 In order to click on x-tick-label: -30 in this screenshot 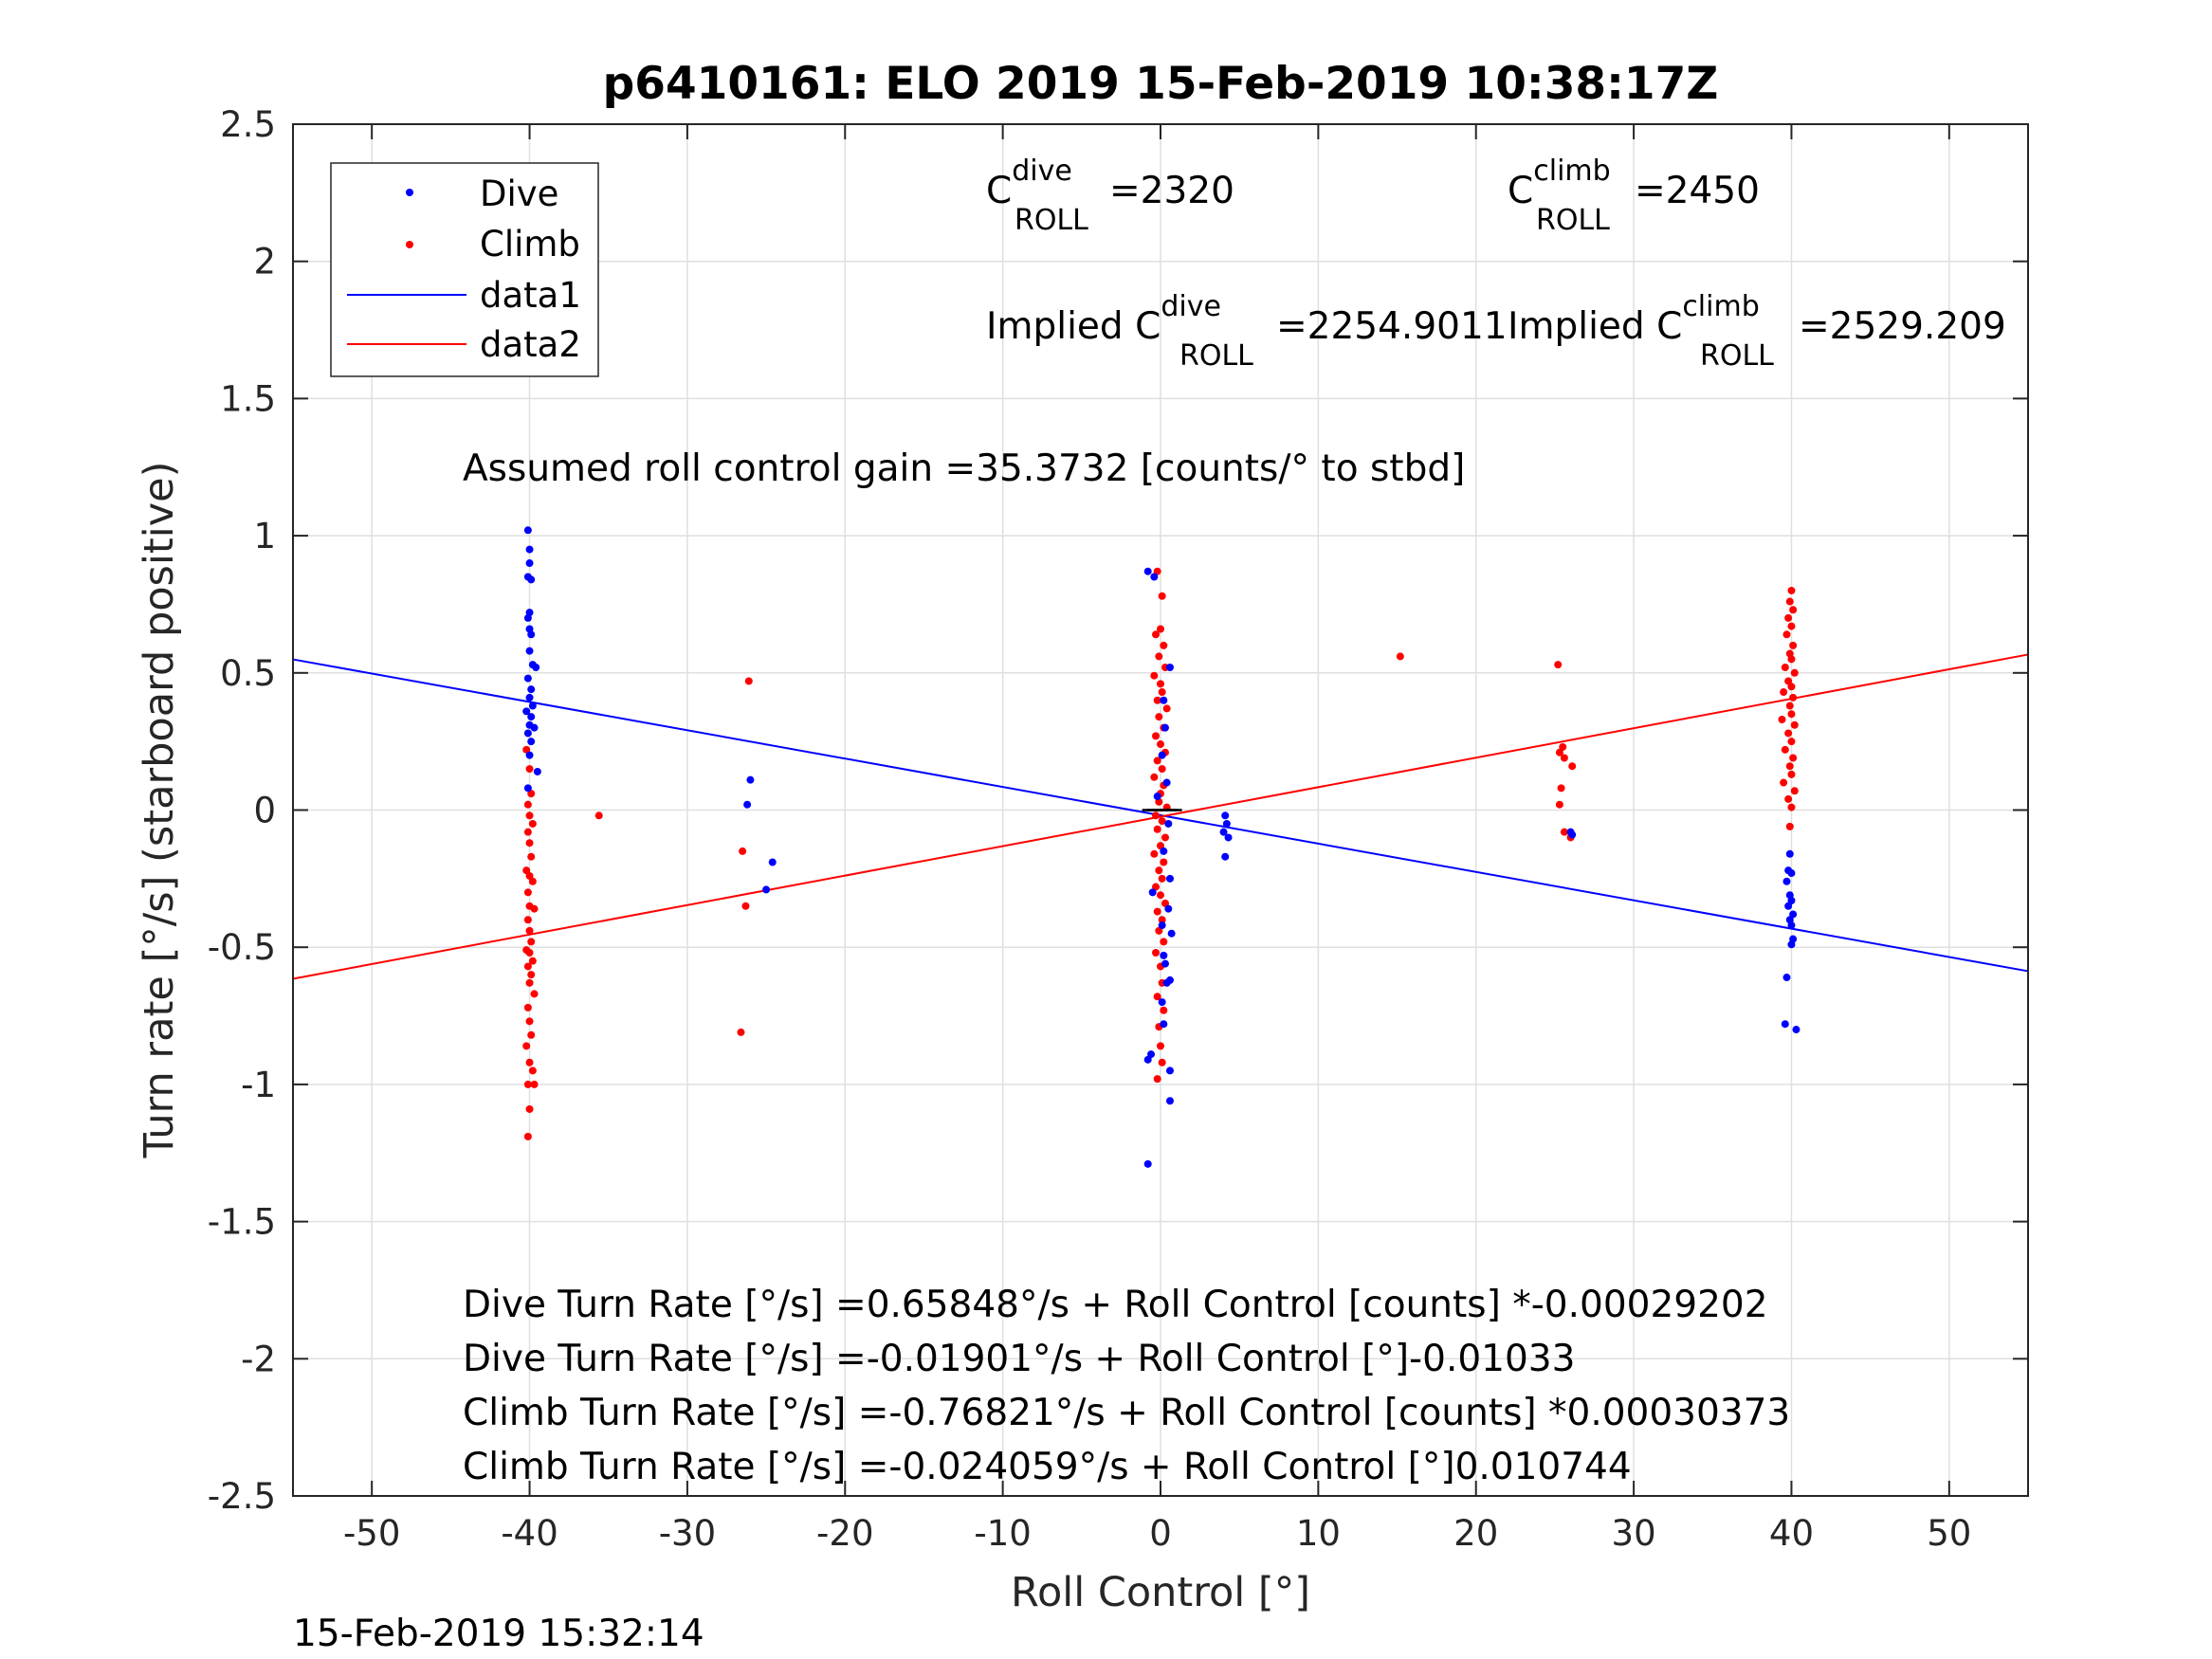, I will do `click(687, 1533)`.